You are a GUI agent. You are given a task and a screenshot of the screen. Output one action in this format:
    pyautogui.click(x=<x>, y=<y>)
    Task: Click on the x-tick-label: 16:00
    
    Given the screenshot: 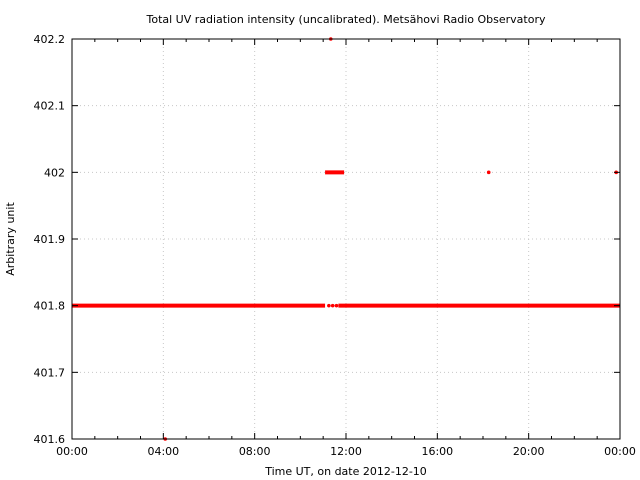 What is the action you would take?
    pyautogui.click(x=437, y=451)
    